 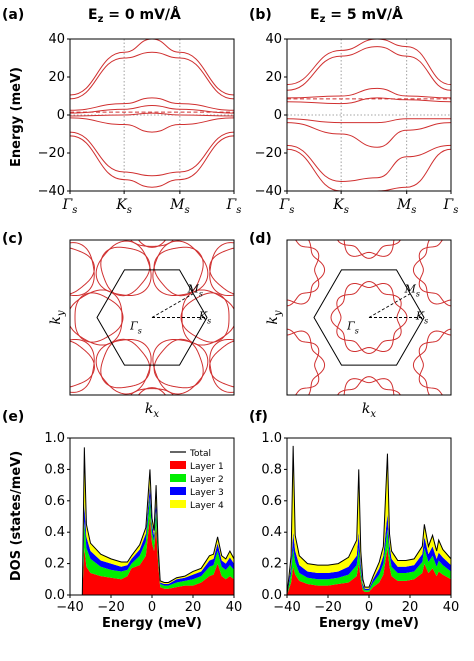 I want to click on kpoint-label: Ks, so click(x=340, y=206).